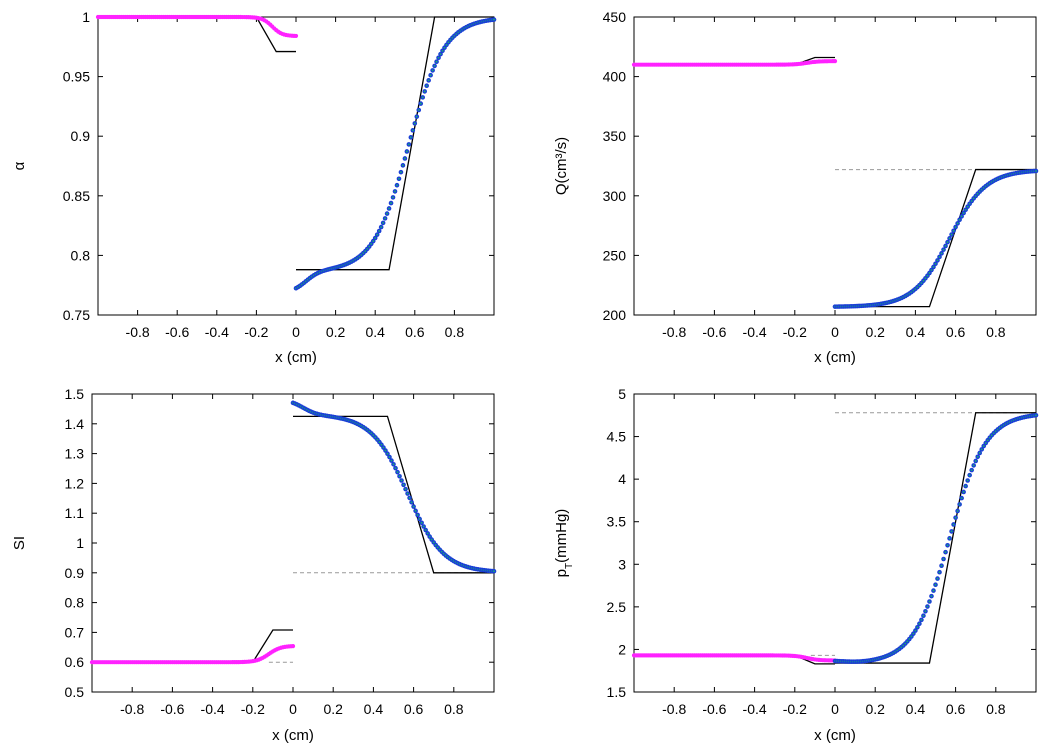 Image resolution: width=1056 pixels, height=756 pixels. Describe the element at coordinates (415, 332) in the screenshot. I see `x-tick-label: 0.6` at that location.